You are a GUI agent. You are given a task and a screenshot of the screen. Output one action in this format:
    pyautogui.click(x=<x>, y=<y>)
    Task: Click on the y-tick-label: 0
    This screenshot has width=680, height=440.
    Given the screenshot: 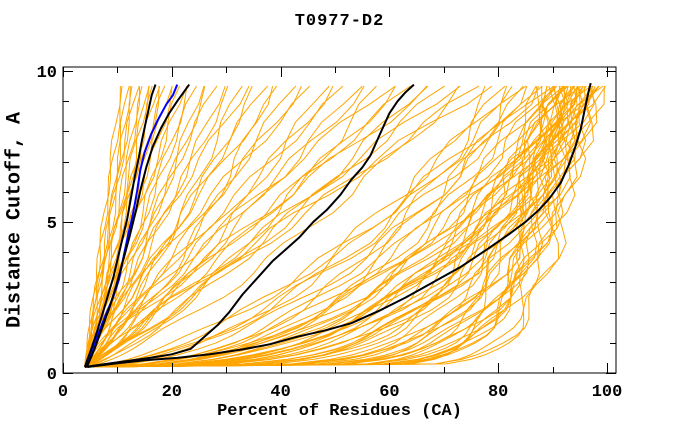 What is the action you would take?
    pyautogui.click(x=52, y=375)
    